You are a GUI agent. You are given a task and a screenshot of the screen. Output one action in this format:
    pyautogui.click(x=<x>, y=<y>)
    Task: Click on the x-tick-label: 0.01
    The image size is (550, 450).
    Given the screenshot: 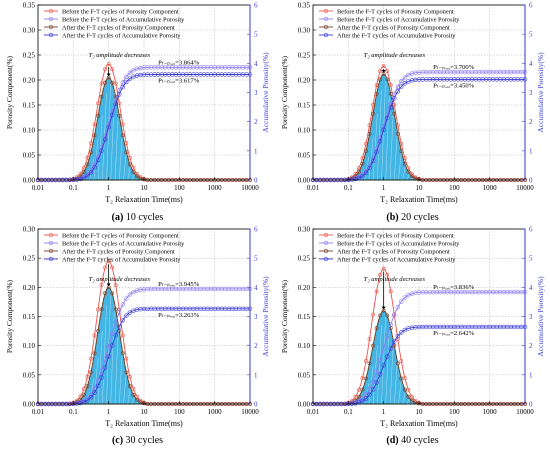 What is the action you would take?
    pyautogui.click(x=313, y=188)
    